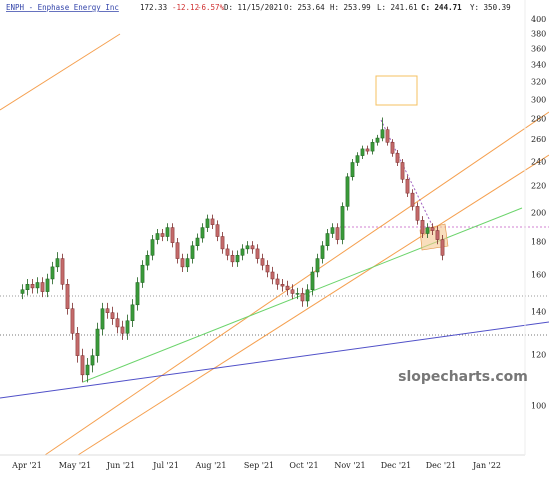 This screenshot has width=549, height=480. Describe the element at coordinates (185, 7) in the screenshot. I see `change: -12.12` at that location.